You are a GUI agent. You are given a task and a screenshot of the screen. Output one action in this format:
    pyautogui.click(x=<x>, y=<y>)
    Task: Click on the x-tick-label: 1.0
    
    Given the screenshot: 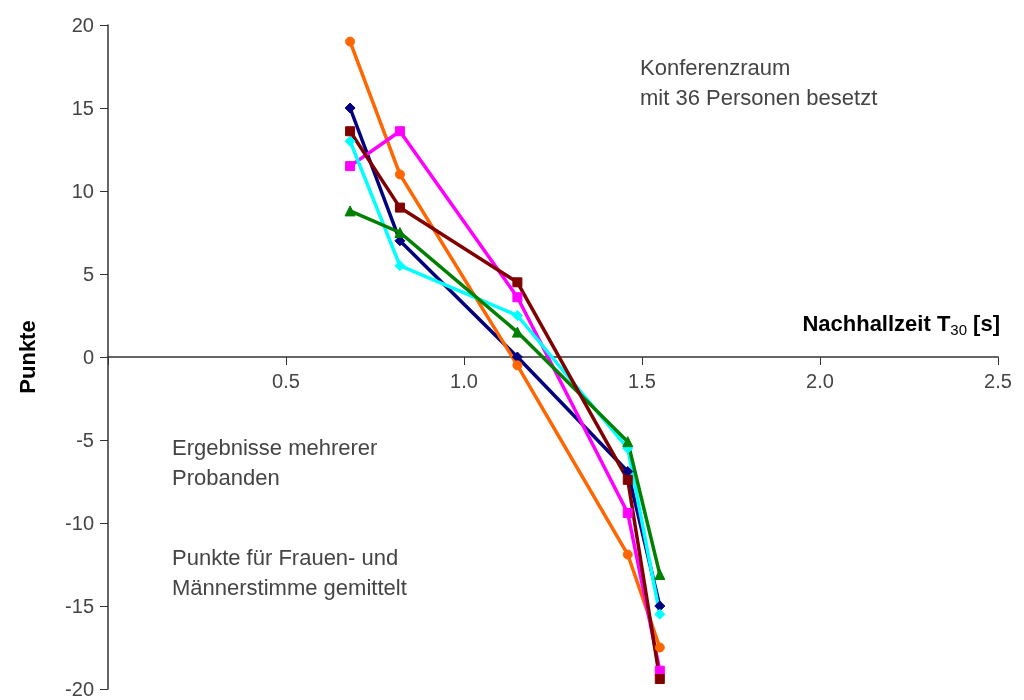 What is the action you would take?
    pyautogui.click(x=464, y=381)
    